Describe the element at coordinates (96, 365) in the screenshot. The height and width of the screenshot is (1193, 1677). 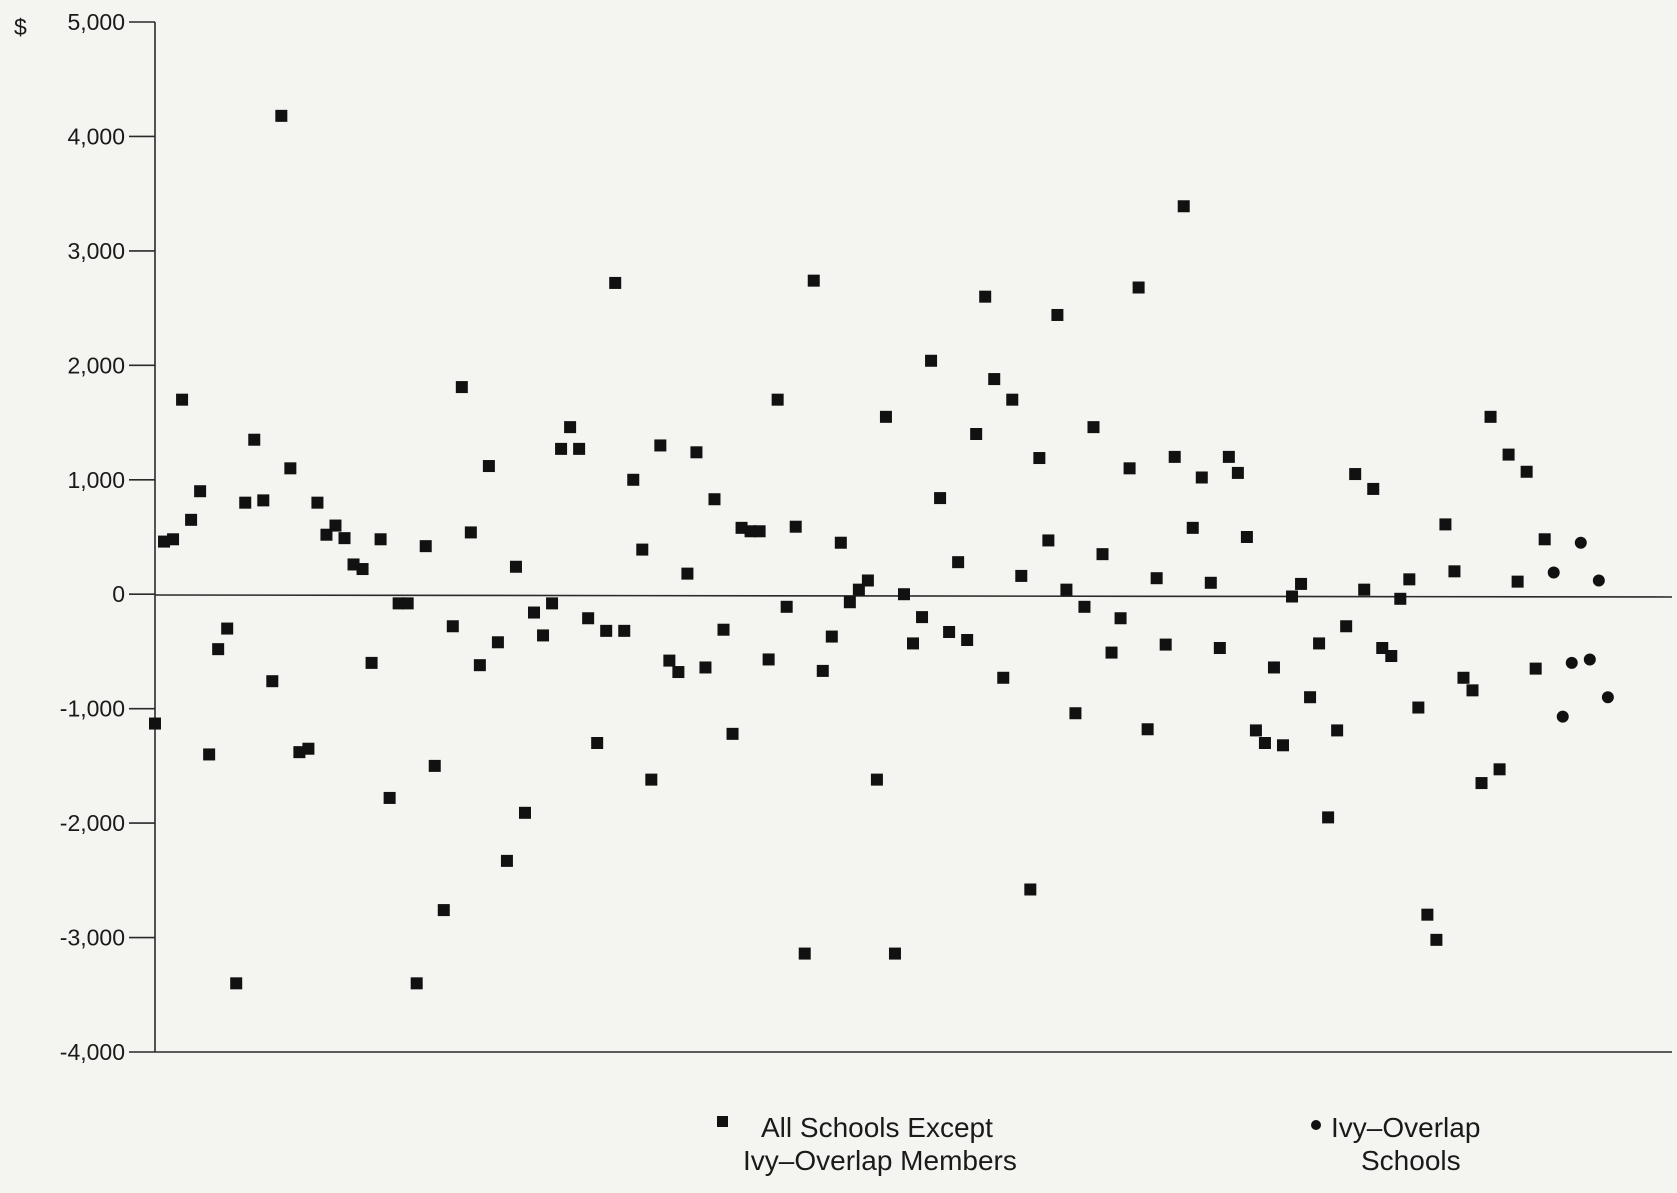
I see `y-tick-label: 2,000` at that location.